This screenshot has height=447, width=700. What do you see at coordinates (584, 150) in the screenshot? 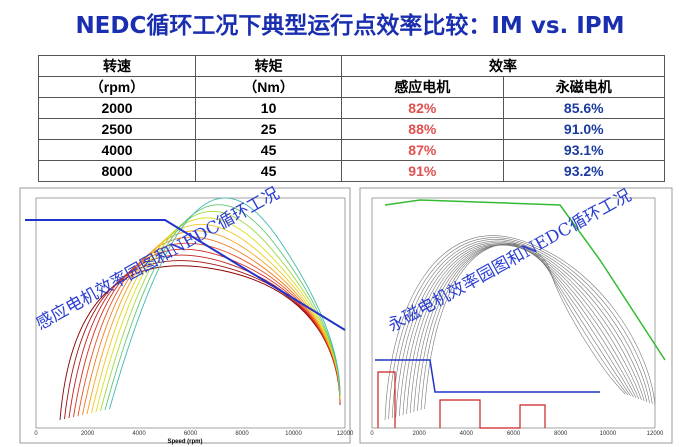
I see `cell: 93.1%` at bounding box center [584, 150].